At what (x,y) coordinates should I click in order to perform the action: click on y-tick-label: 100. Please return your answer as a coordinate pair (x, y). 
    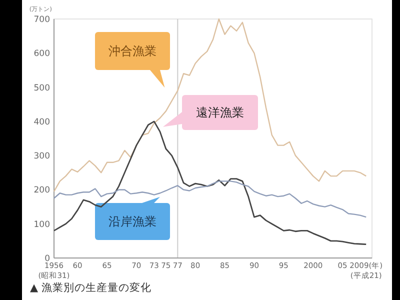
    Looking at the image, I should click on (42, 225).